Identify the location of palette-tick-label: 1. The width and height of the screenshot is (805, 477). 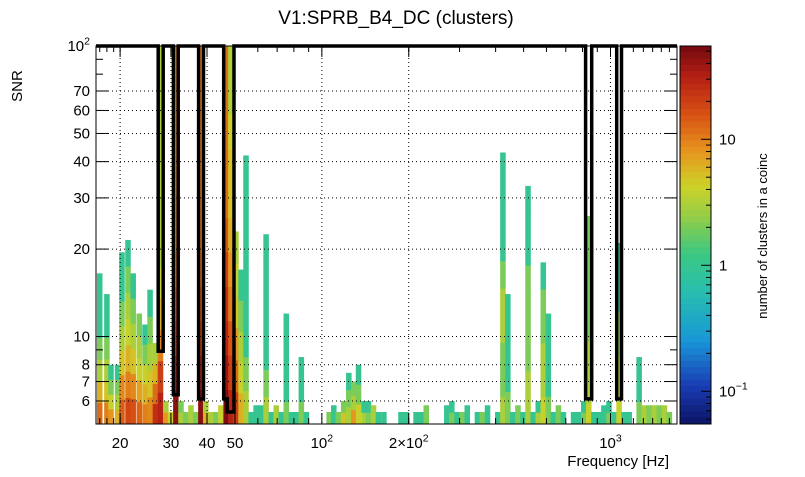
(723, 265).